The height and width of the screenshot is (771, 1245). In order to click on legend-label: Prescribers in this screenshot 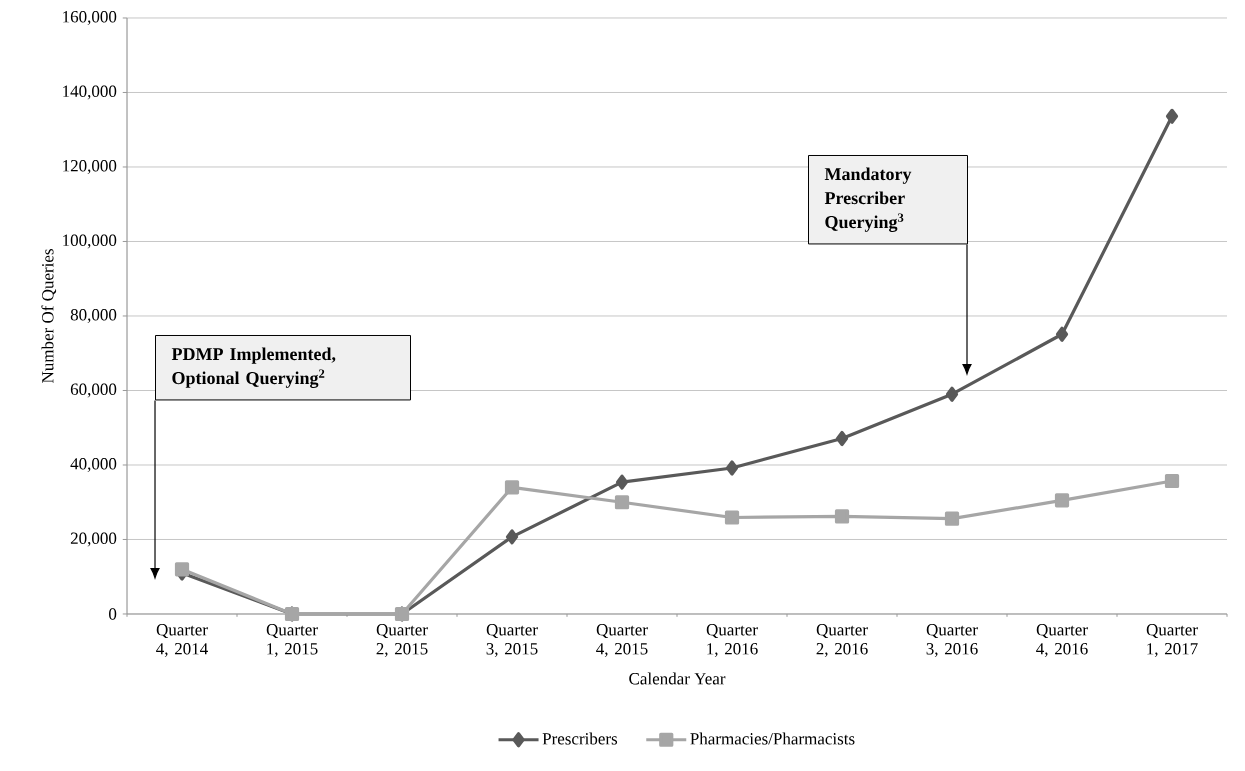, I will do `click(580, 738)`.